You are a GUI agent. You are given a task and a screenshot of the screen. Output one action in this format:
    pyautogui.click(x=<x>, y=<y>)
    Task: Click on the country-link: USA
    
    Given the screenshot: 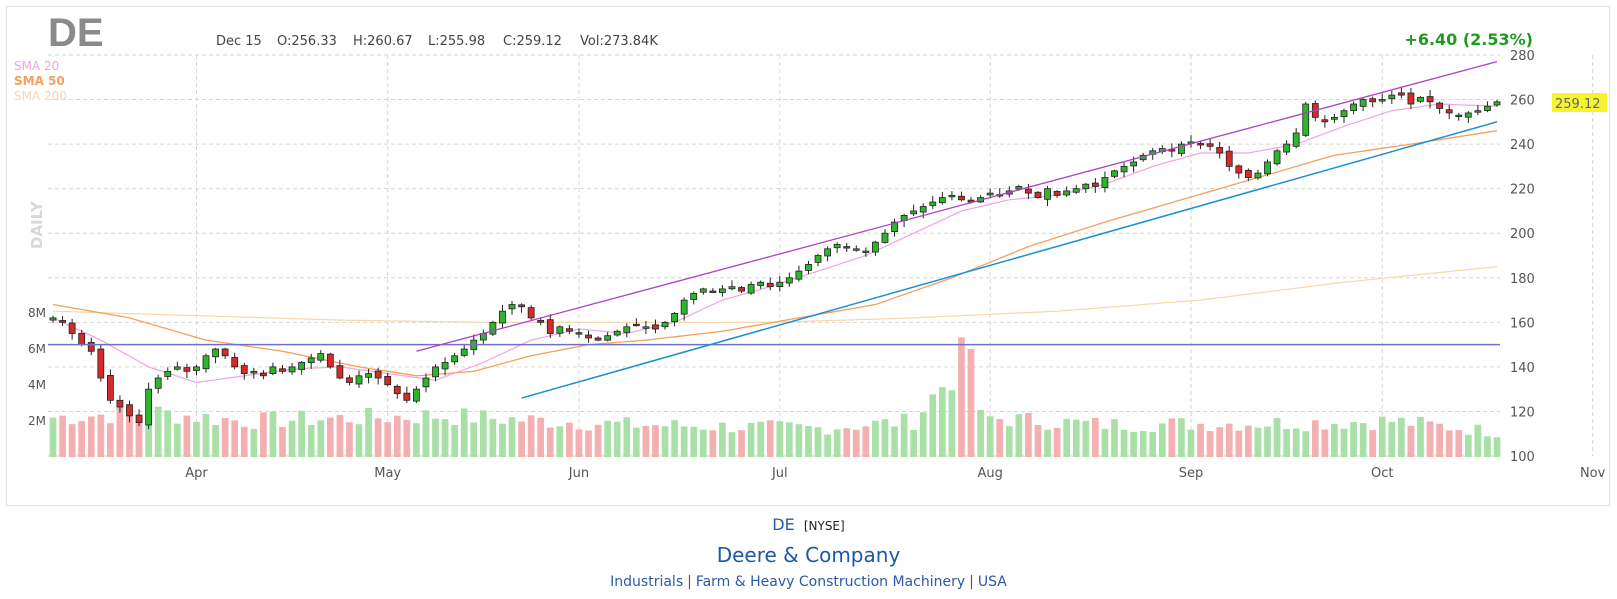 What is the action you would take?
    pyautogui.click(x=992, y=582)
    